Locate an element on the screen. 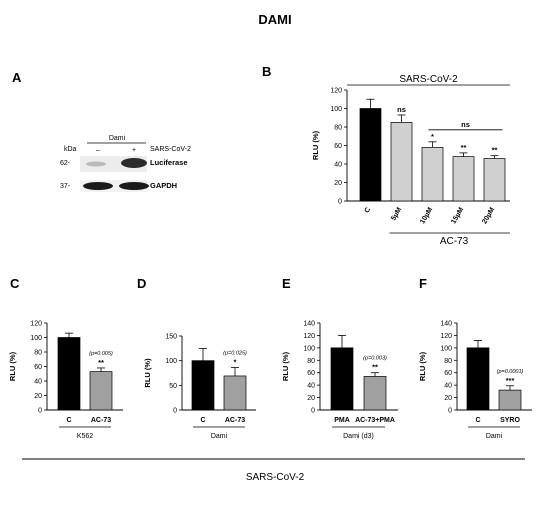 Image resolution: width=550 pixels, height=517 pixels. panel-letter: B is located at coordinates (266, 71).